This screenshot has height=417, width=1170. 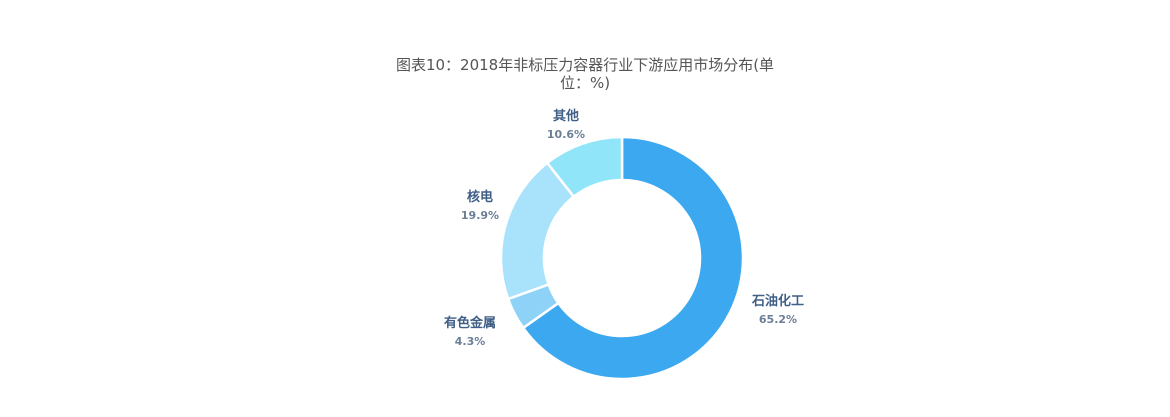 I want to click on chart-title: 图表10：2018年非标压力容器行业下游应用市场分布(单 位：%), so click(x=585, y=74).